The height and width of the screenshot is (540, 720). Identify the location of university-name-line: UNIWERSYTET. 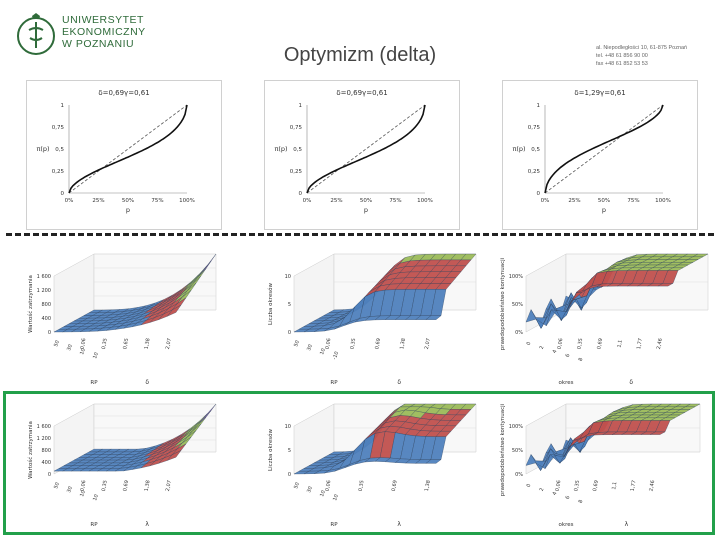
(103, 20).